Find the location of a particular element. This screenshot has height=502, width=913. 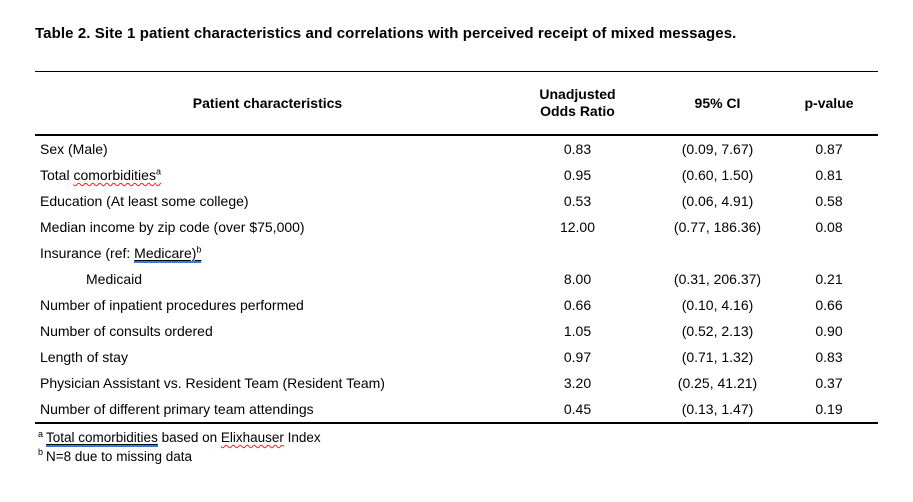

p-value-cell: 0.66 is located at coordinates (829, 305).